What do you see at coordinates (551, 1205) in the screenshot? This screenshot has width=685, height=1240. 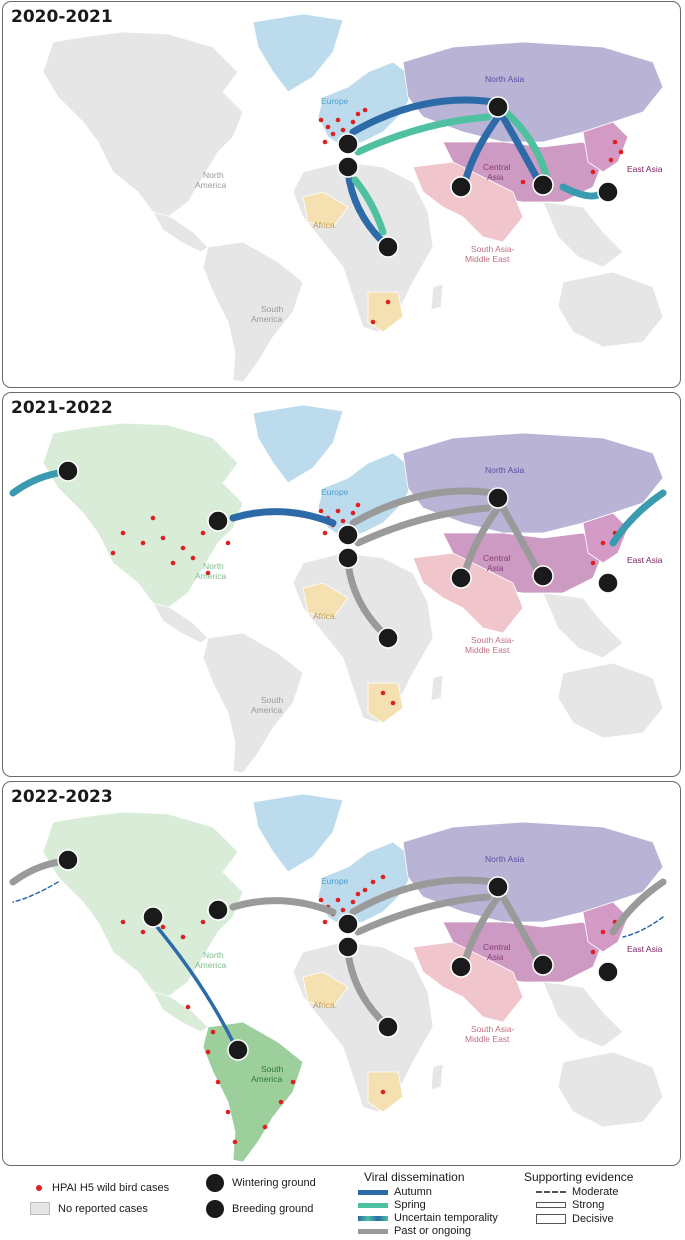 I see `strong-arrow-icon` at bounding box center [551, 1205].